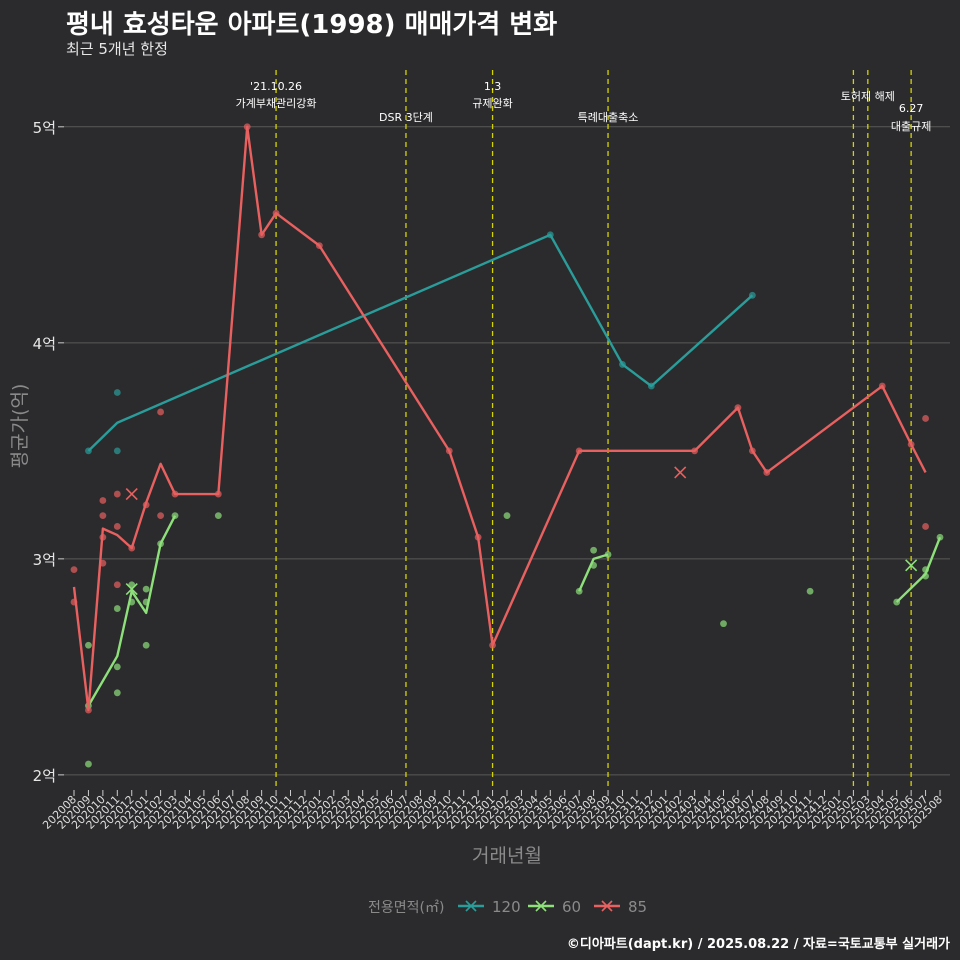  I want to click on event-label: 1.3, so click(493, 86).